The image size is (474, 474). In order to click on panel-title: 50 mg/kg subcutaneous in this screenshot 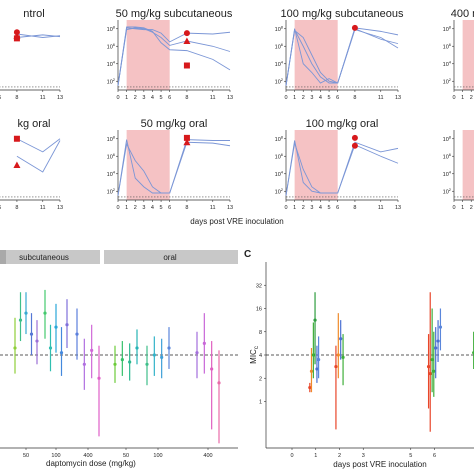, I will do `click(174, 14)`.